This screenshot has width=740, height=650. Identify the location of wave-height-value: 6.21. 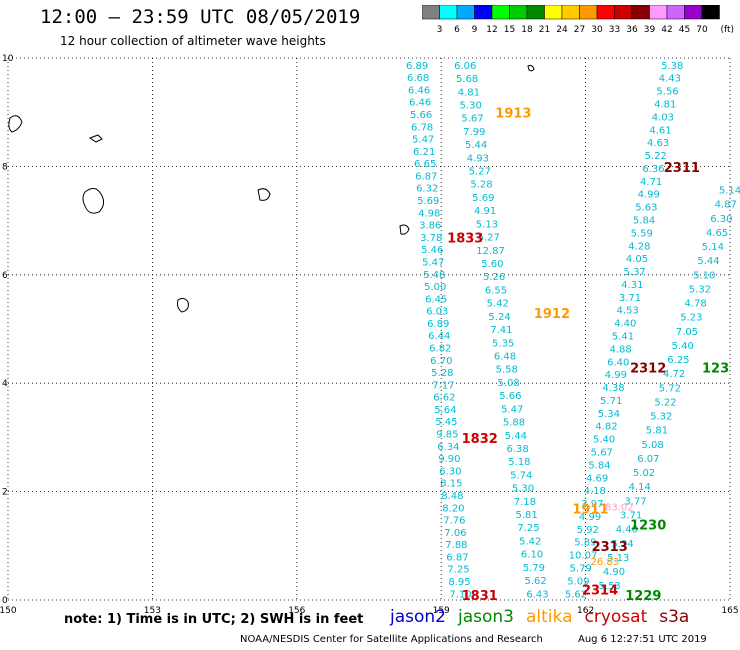
(424, 152).